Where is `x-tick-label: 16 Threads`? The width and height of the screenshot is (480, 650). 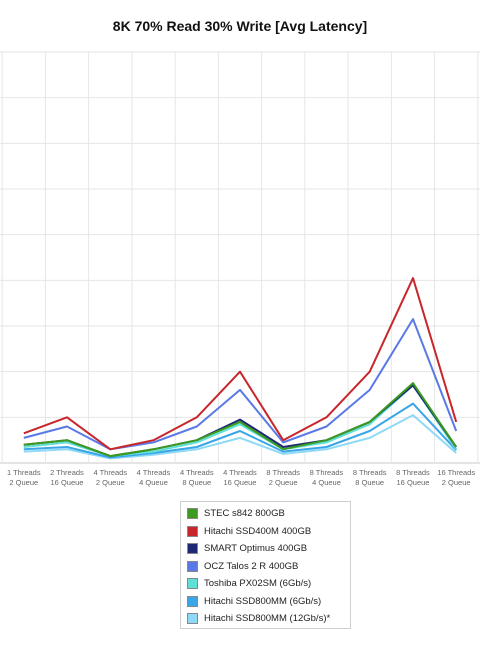 x-tick-label: 16 Threads is located at coordinates (456, 472).